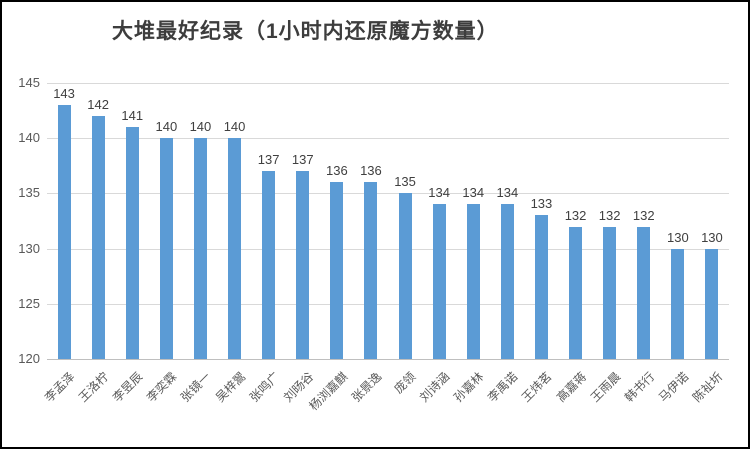 The height and width of the screenshot is (449, 750). I want to click on x-axis-line, so click(388, 359).